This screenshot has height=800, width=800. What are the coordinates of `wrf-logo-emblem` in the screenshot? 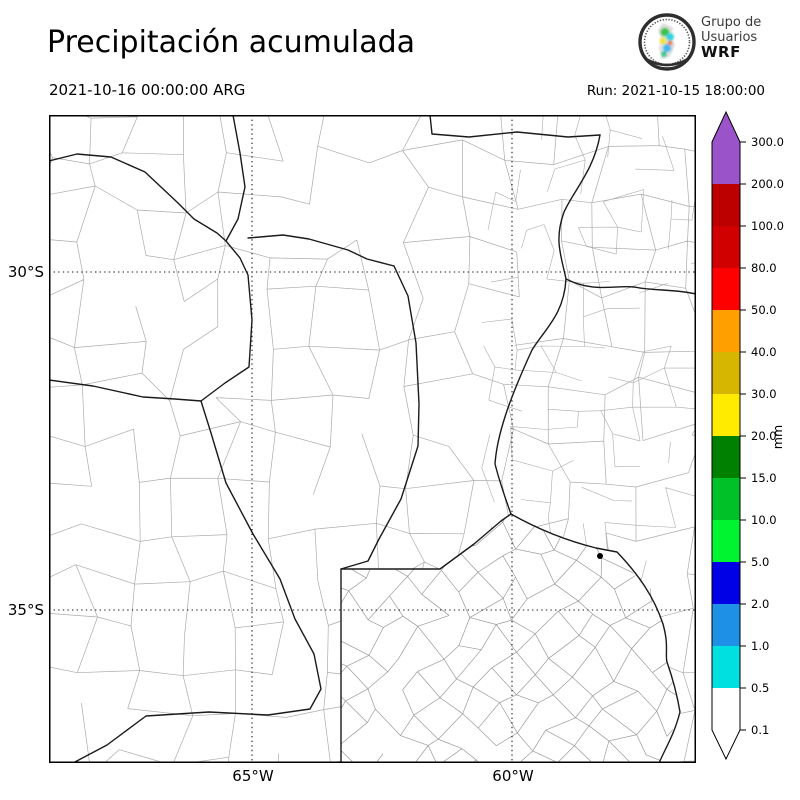 It's located at (667, 42).